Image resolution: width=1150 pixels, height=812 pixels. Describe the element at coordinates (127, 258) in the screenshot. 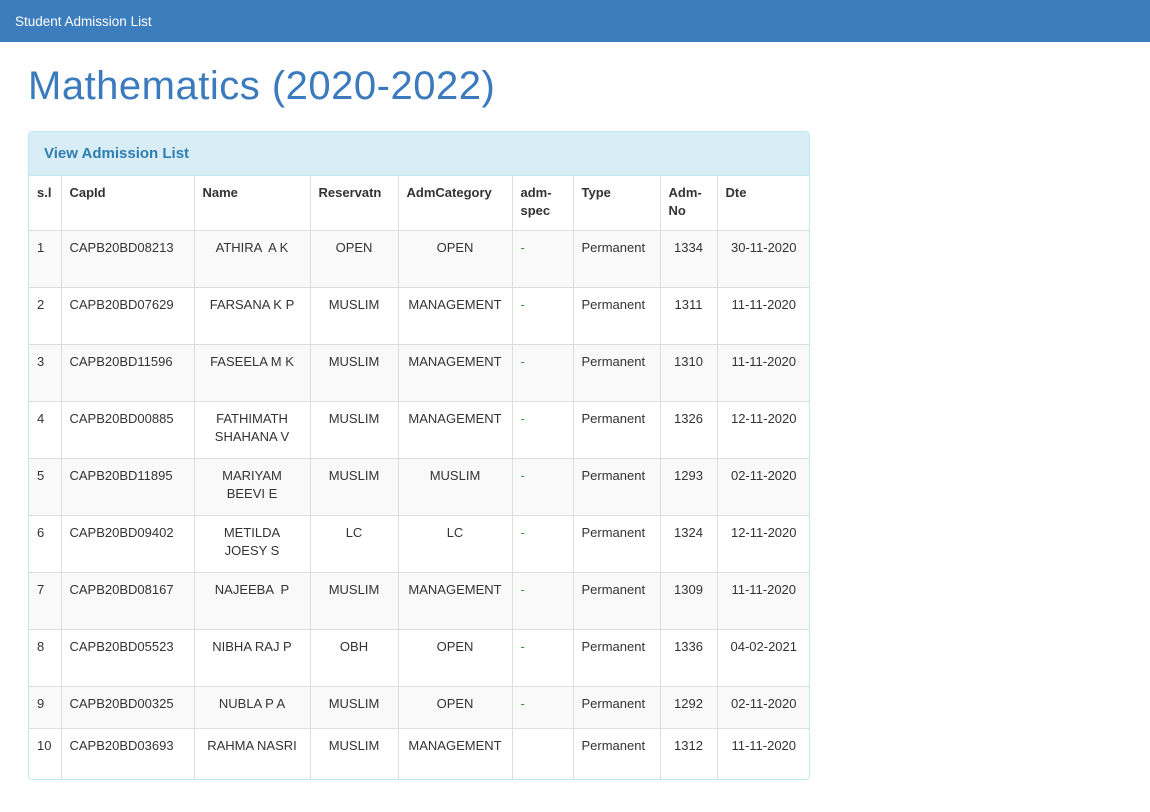

I see `cell-capid: CAPB20BD08213` at that location.